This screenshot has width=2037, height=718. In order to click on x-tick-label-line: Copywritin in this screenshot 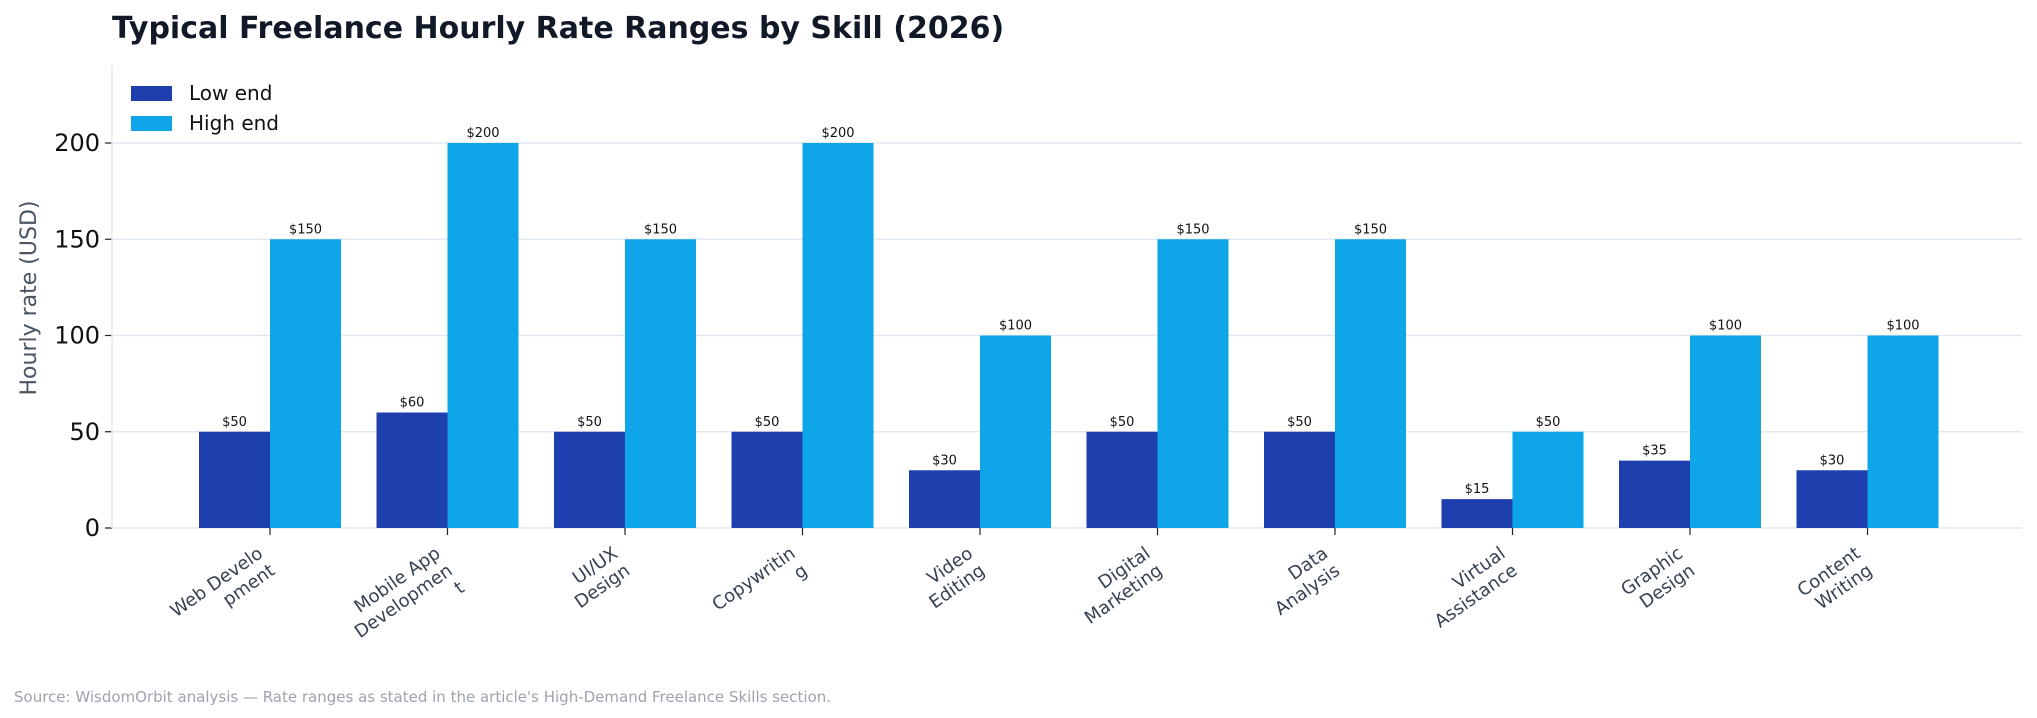, I will do `click(753, 579)`.